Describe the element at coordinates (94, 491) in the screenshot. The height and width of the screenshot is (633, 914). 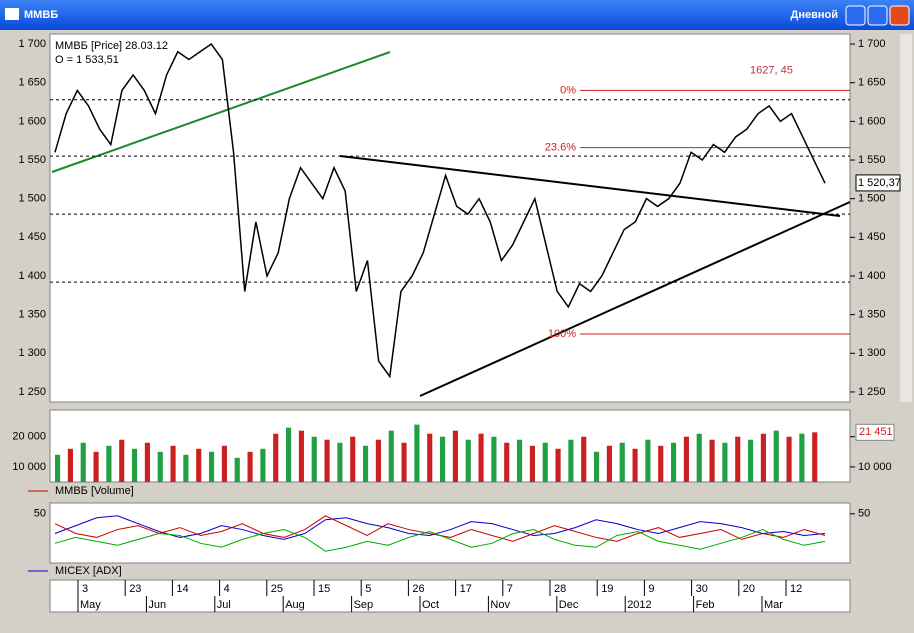
I see `volume-legend: ММВБ [Volume]` at that location.